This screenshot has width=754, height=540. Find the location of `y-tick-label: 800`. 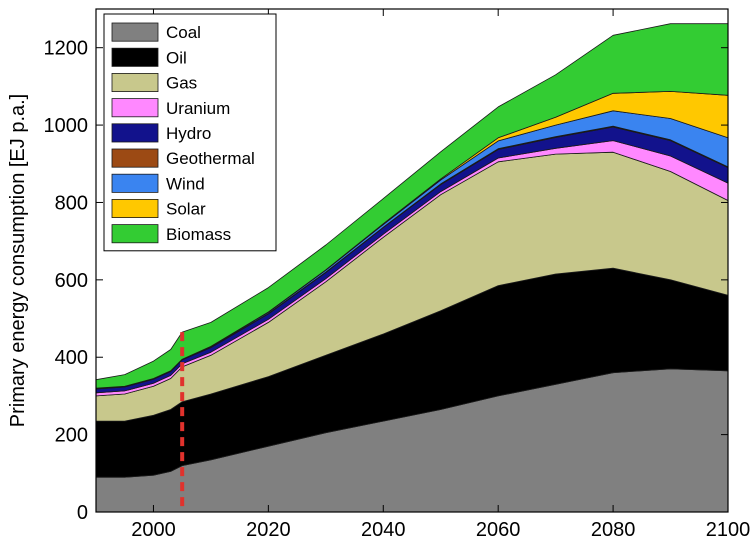

y-tick-label: 800 is located at coordinates (71, 203).